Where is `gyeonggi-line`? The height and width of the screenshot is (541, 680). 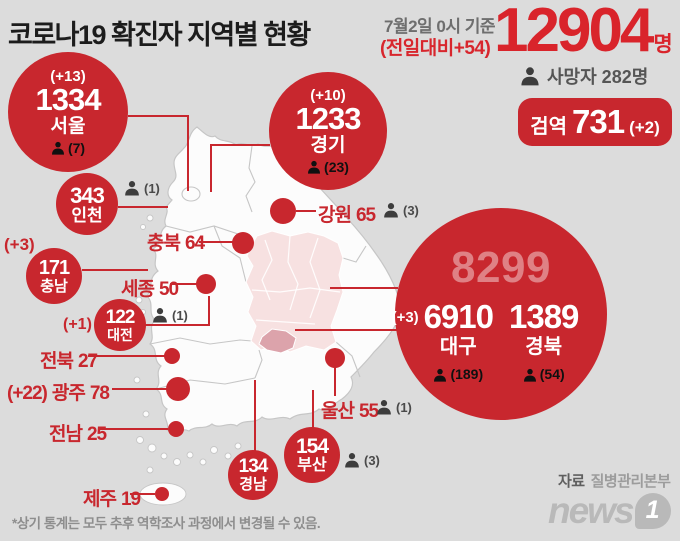
gyeonggi-line is located at coordinates (240, 168).